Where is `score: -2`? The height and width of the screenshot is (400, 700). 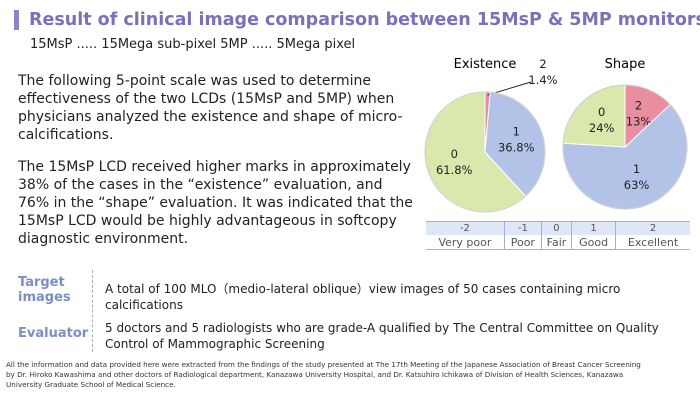 score: -2 is located at coordinates (465, 228).